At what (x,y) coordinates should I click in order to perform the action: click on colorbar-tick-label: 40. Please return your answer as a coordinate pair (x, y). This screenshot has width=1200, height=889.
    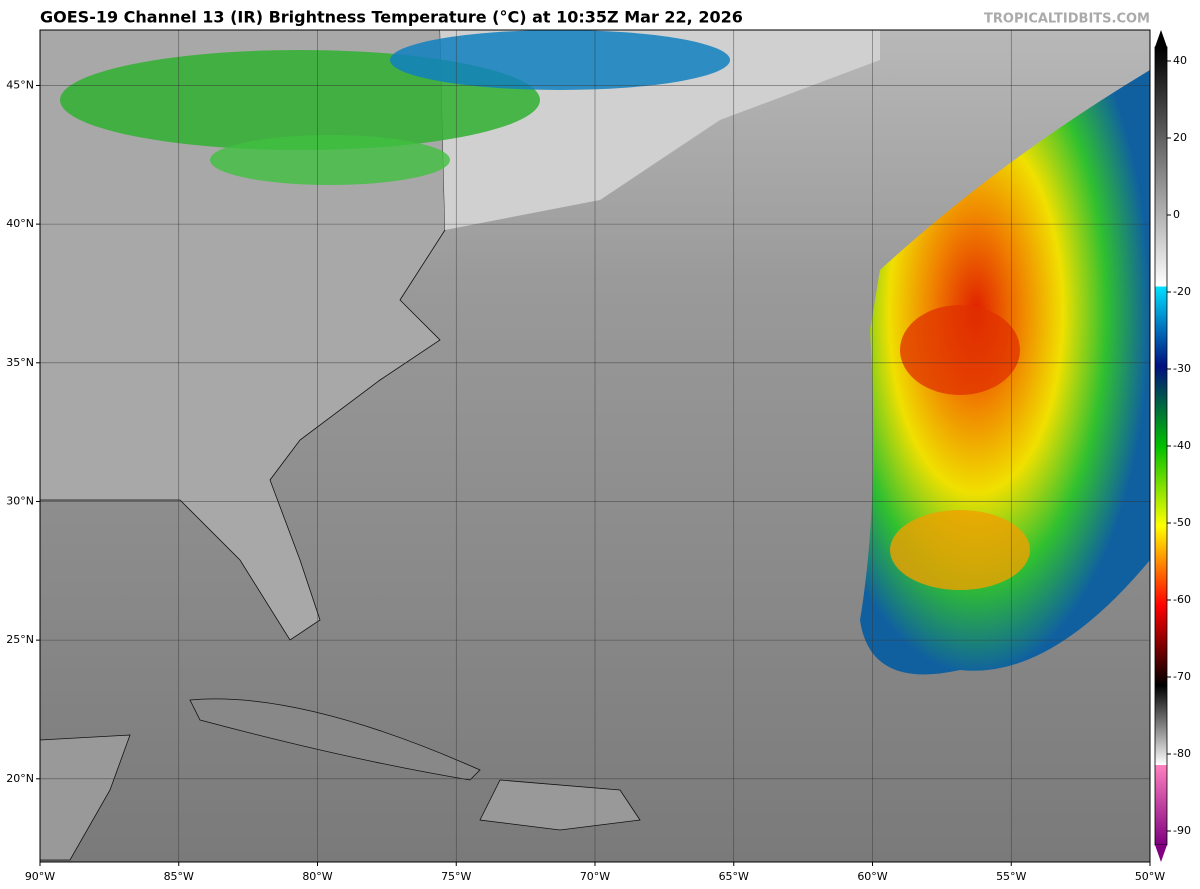
    Looking at the image, I should click on (1180, 60).